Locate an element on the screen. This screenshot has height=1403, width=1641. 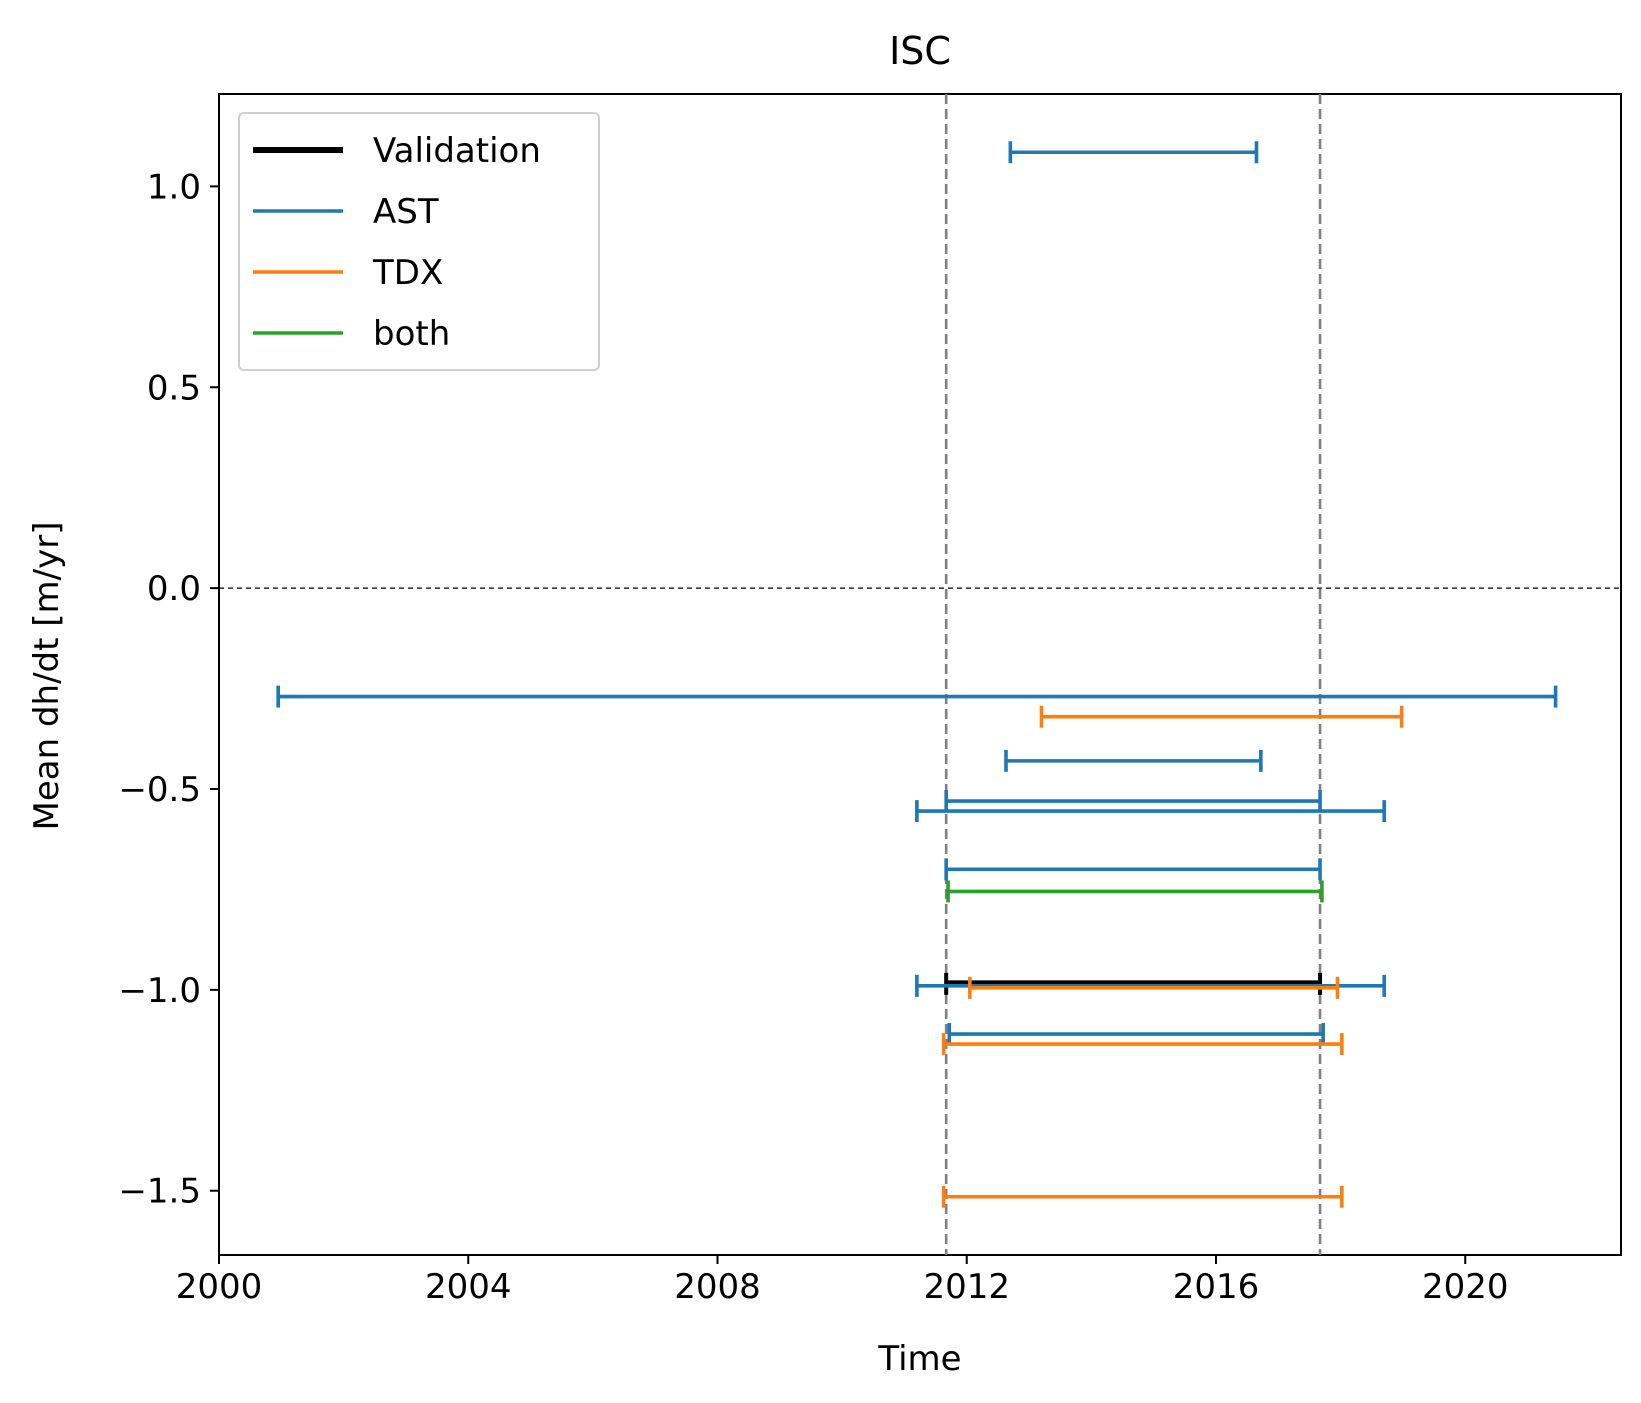
interval-validation is located at coordinates (1133, 983).